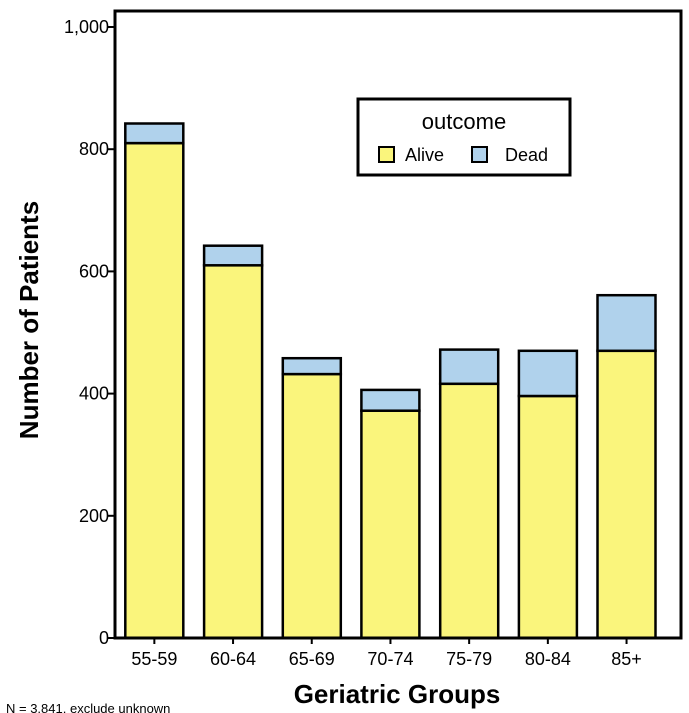 Image resolution: width=689 pixels, height=713 pixels. I want to click on legend-title: outcome, so click(464, 121).